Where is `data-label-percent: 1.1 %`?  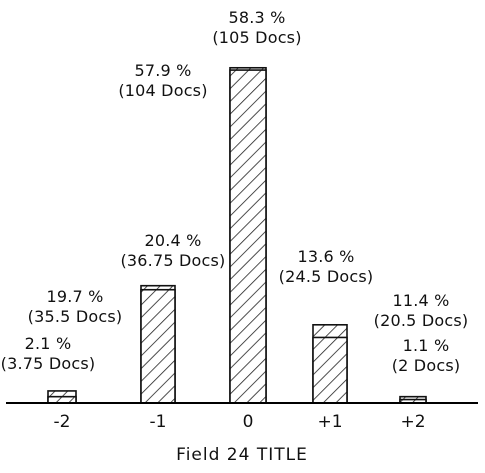
data-label-percent: 1.1 % is located at coordinates (426, 345).